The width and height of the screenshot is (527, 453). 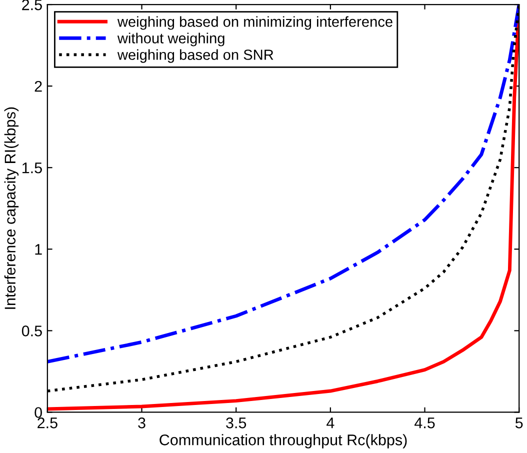 I want to click on y-tick-label: 2, so click(x=38, y=86).